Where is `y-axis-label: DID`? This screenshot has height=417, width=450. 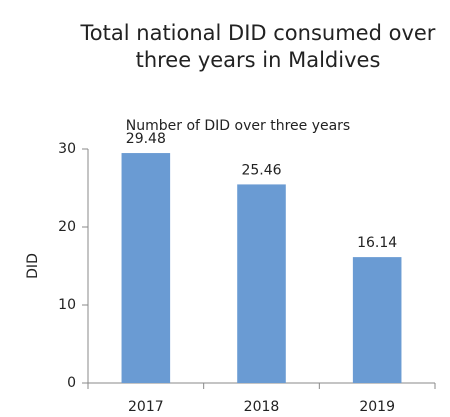
y-axis-label: DID is located at coordinates (33, 266).